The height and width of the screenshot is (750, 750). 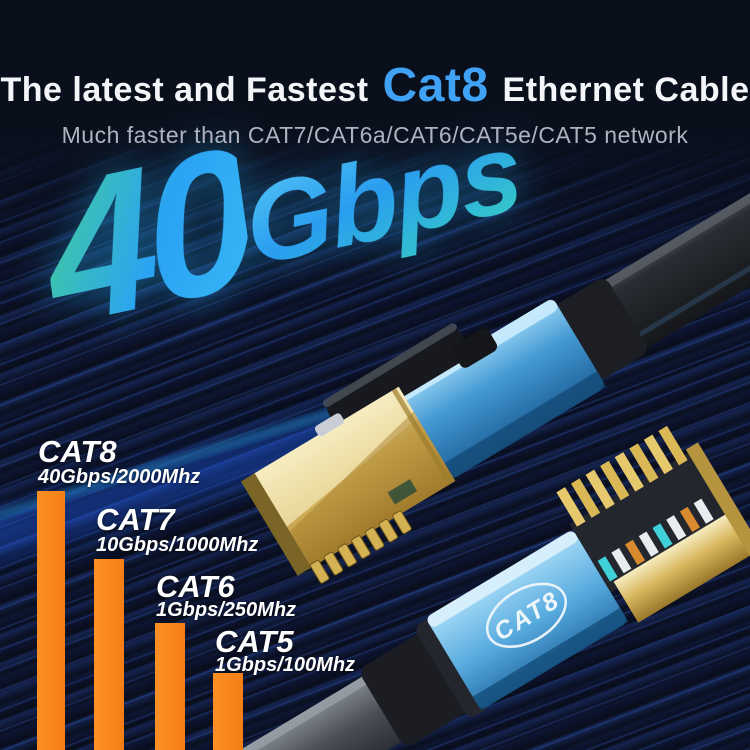 What do you see at coordinates (670, 204) in the screenshot?
I see `flat-cable-upper` at bounding box center [670, 204].